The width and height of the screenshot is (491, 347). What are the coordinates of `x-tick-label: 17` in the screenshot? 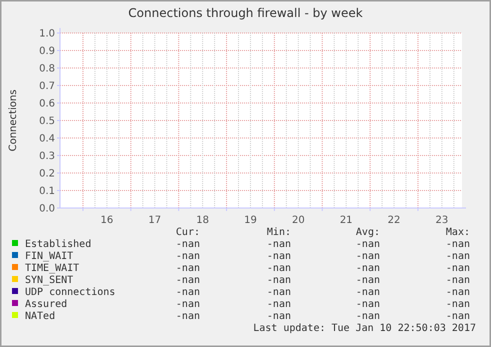 It's located at (155, 220).